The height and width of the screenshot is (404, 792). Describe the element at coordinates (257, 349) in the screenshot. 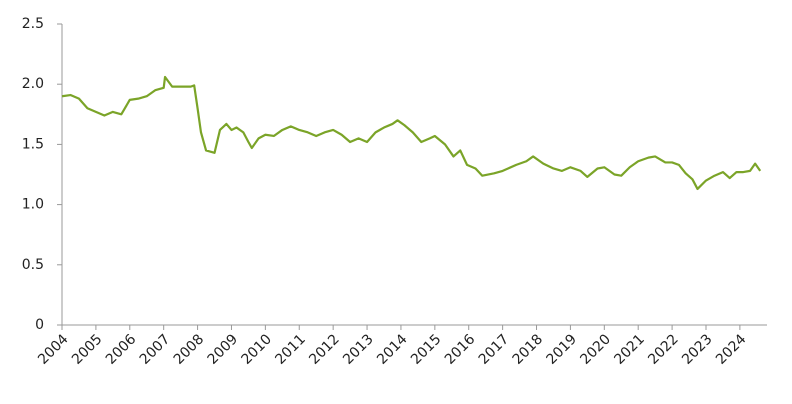

I see `x-tick-label: 2010` at that location.